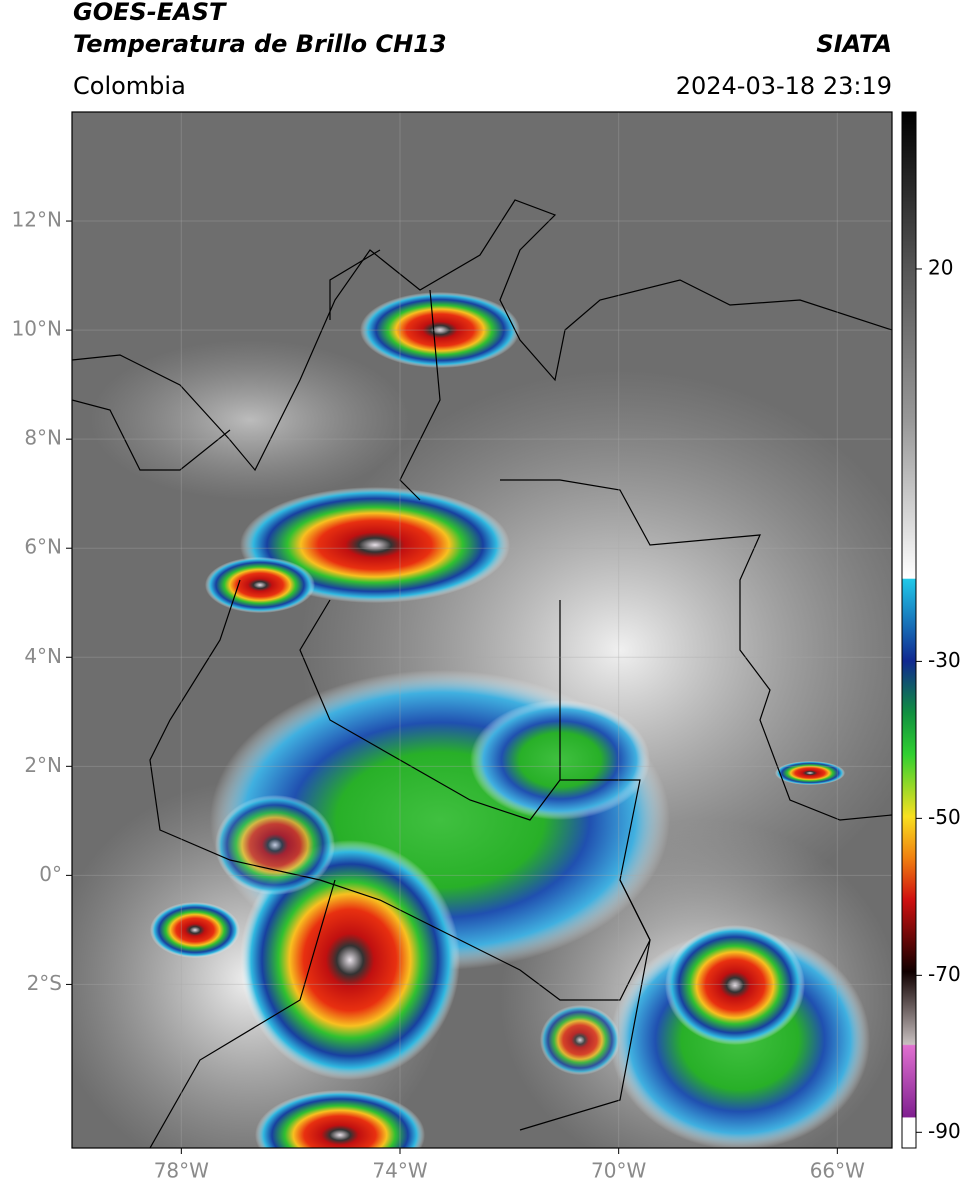 The height and width of the screenshot is (1194, 966). What do you see at coordinates (50, 874) in the screenshot?
I see `y-tick-label: 0°` at bounding box center [50, 874].